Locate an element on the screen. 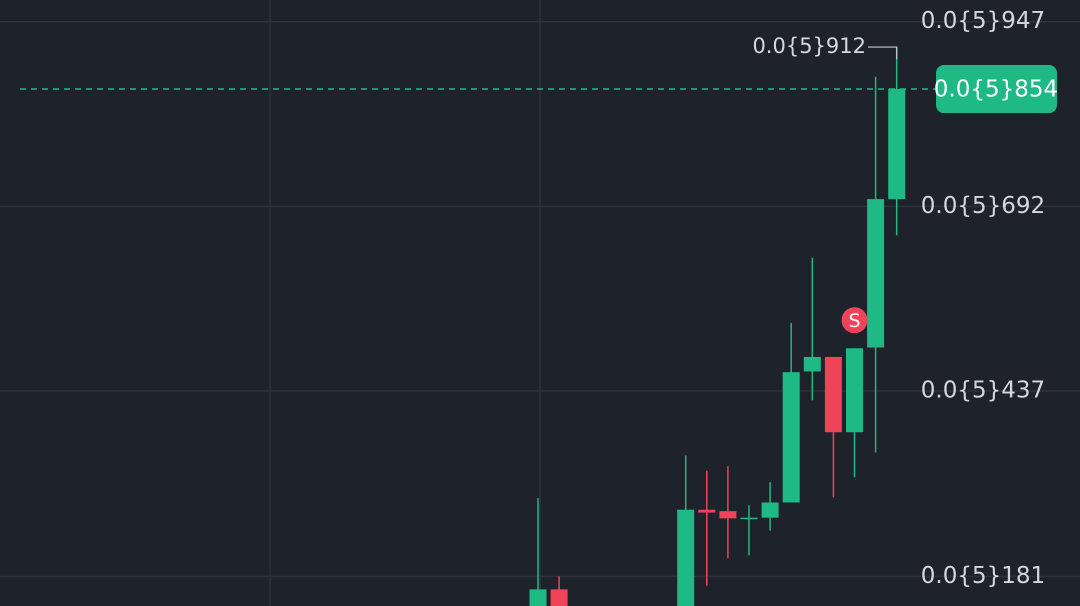 The width and height of the screenshot is (1080, 606). last-price-badge is located at coordinates (996, 89).